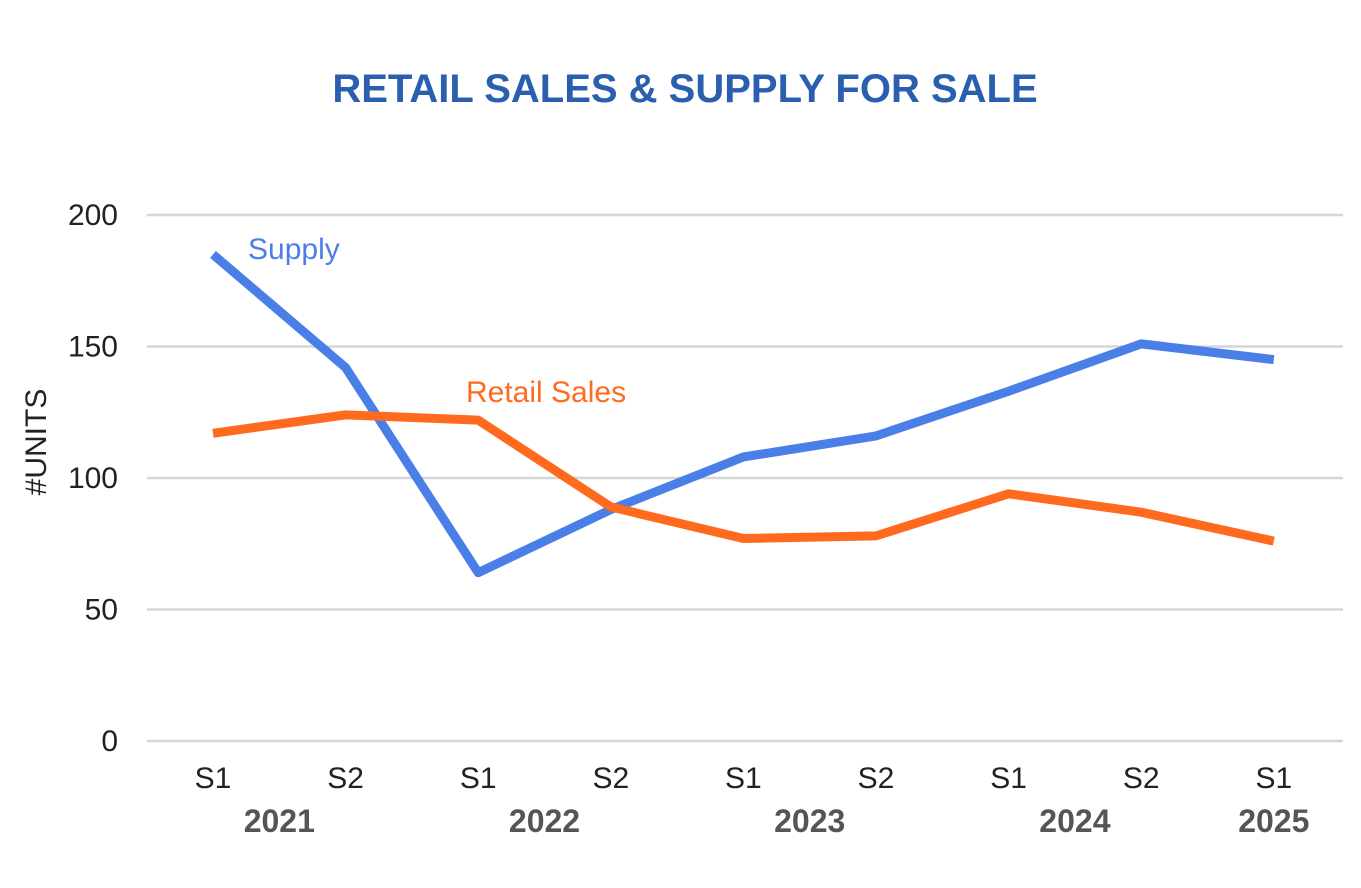 This screenshot has height=888, width=1361. I want to click on x-axis-year-labels: 2021 2022 2023 2024 2025, so click(777, 821).